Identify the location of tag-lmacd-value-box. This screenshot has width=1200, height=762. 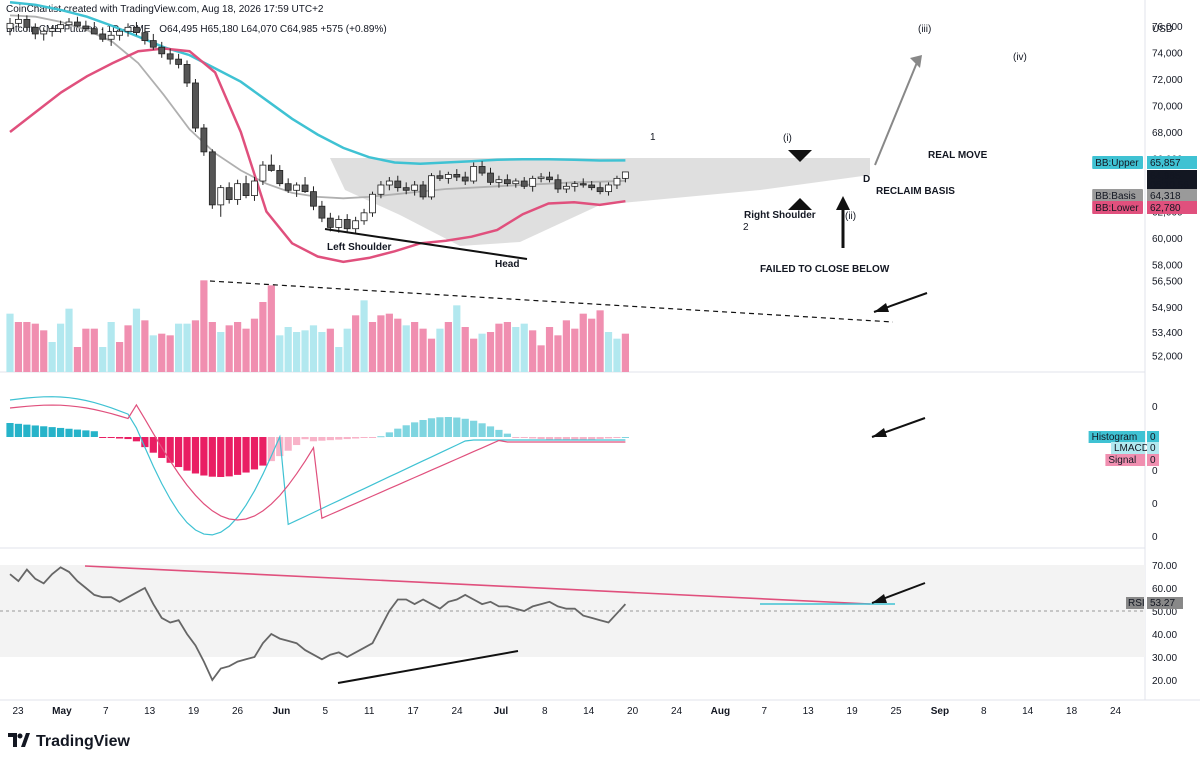
(1153, 448).